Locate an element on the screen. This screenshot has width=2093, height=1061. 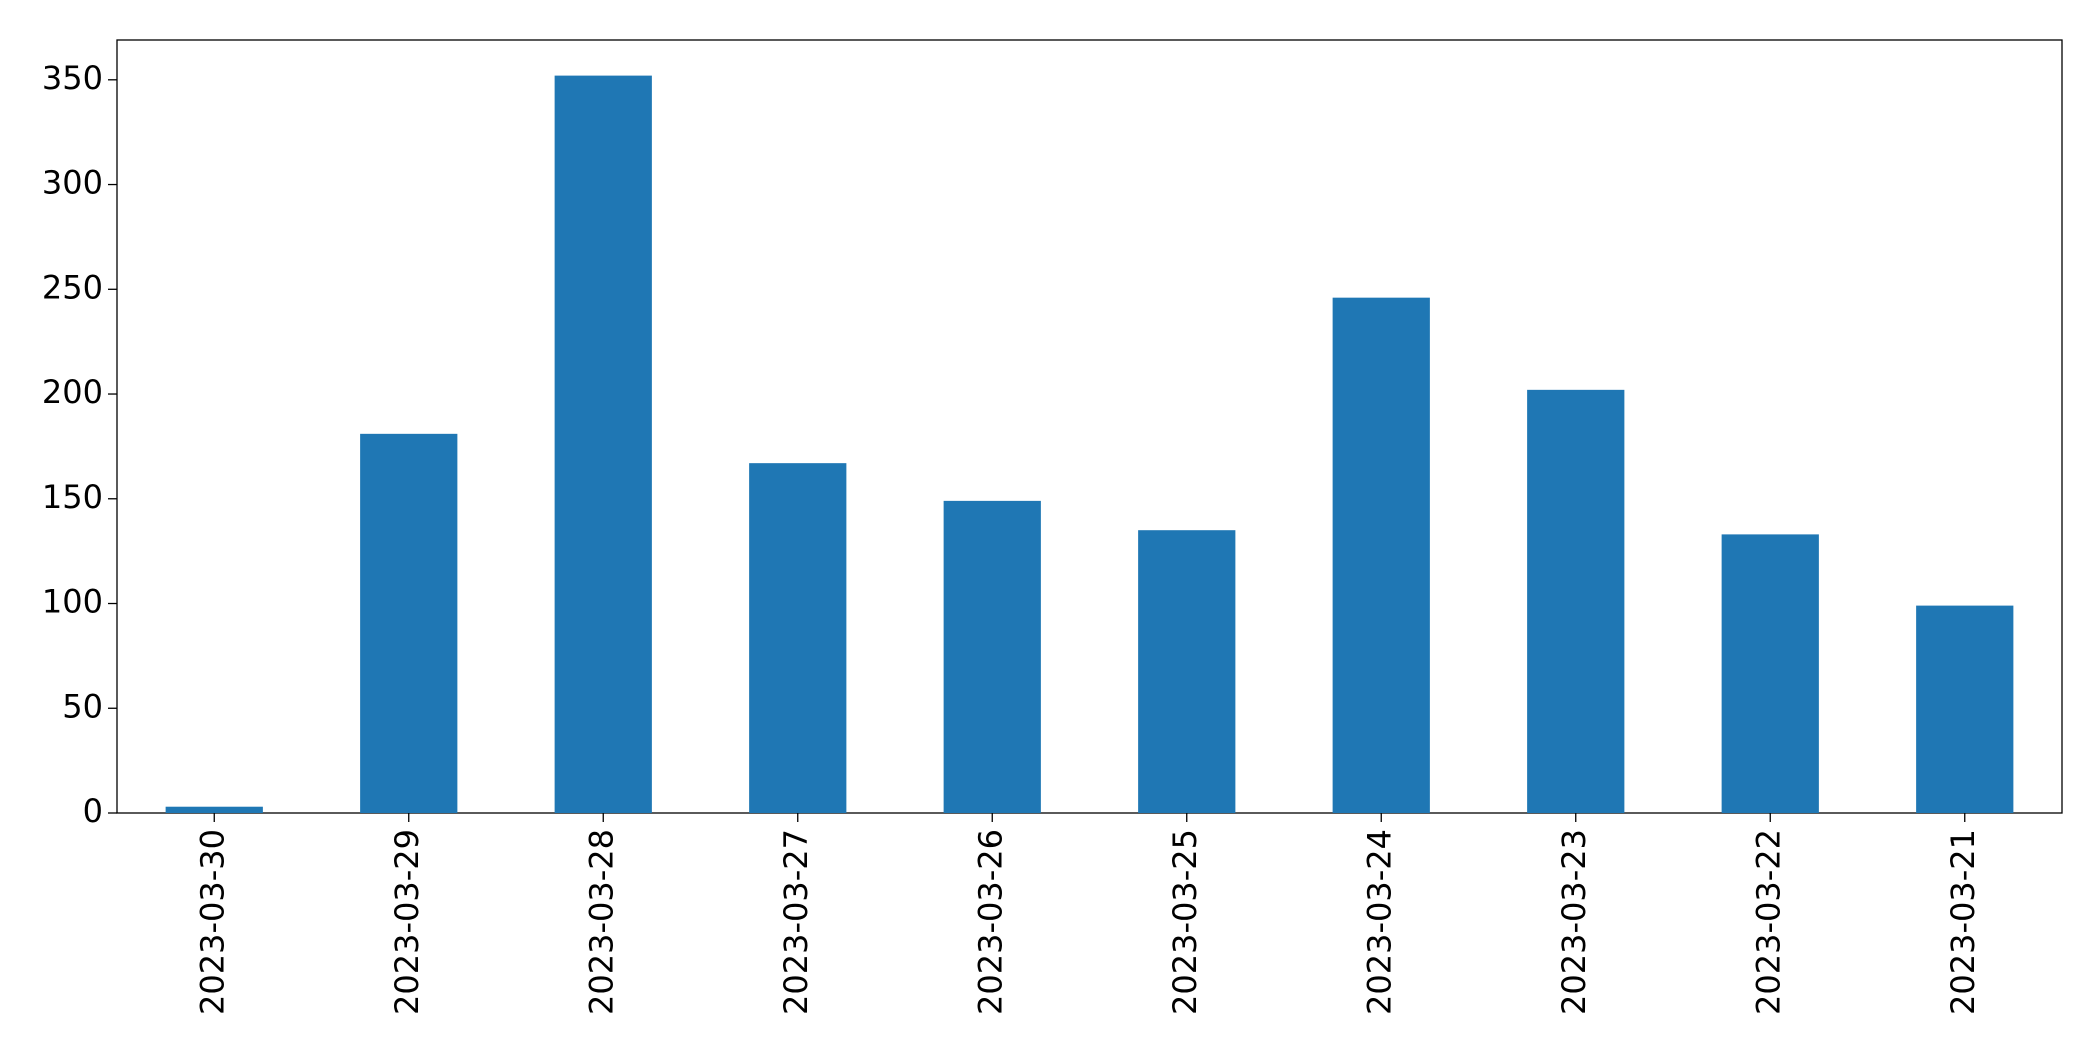
y-tick-label: 300 is located at coordinates (72, 183).